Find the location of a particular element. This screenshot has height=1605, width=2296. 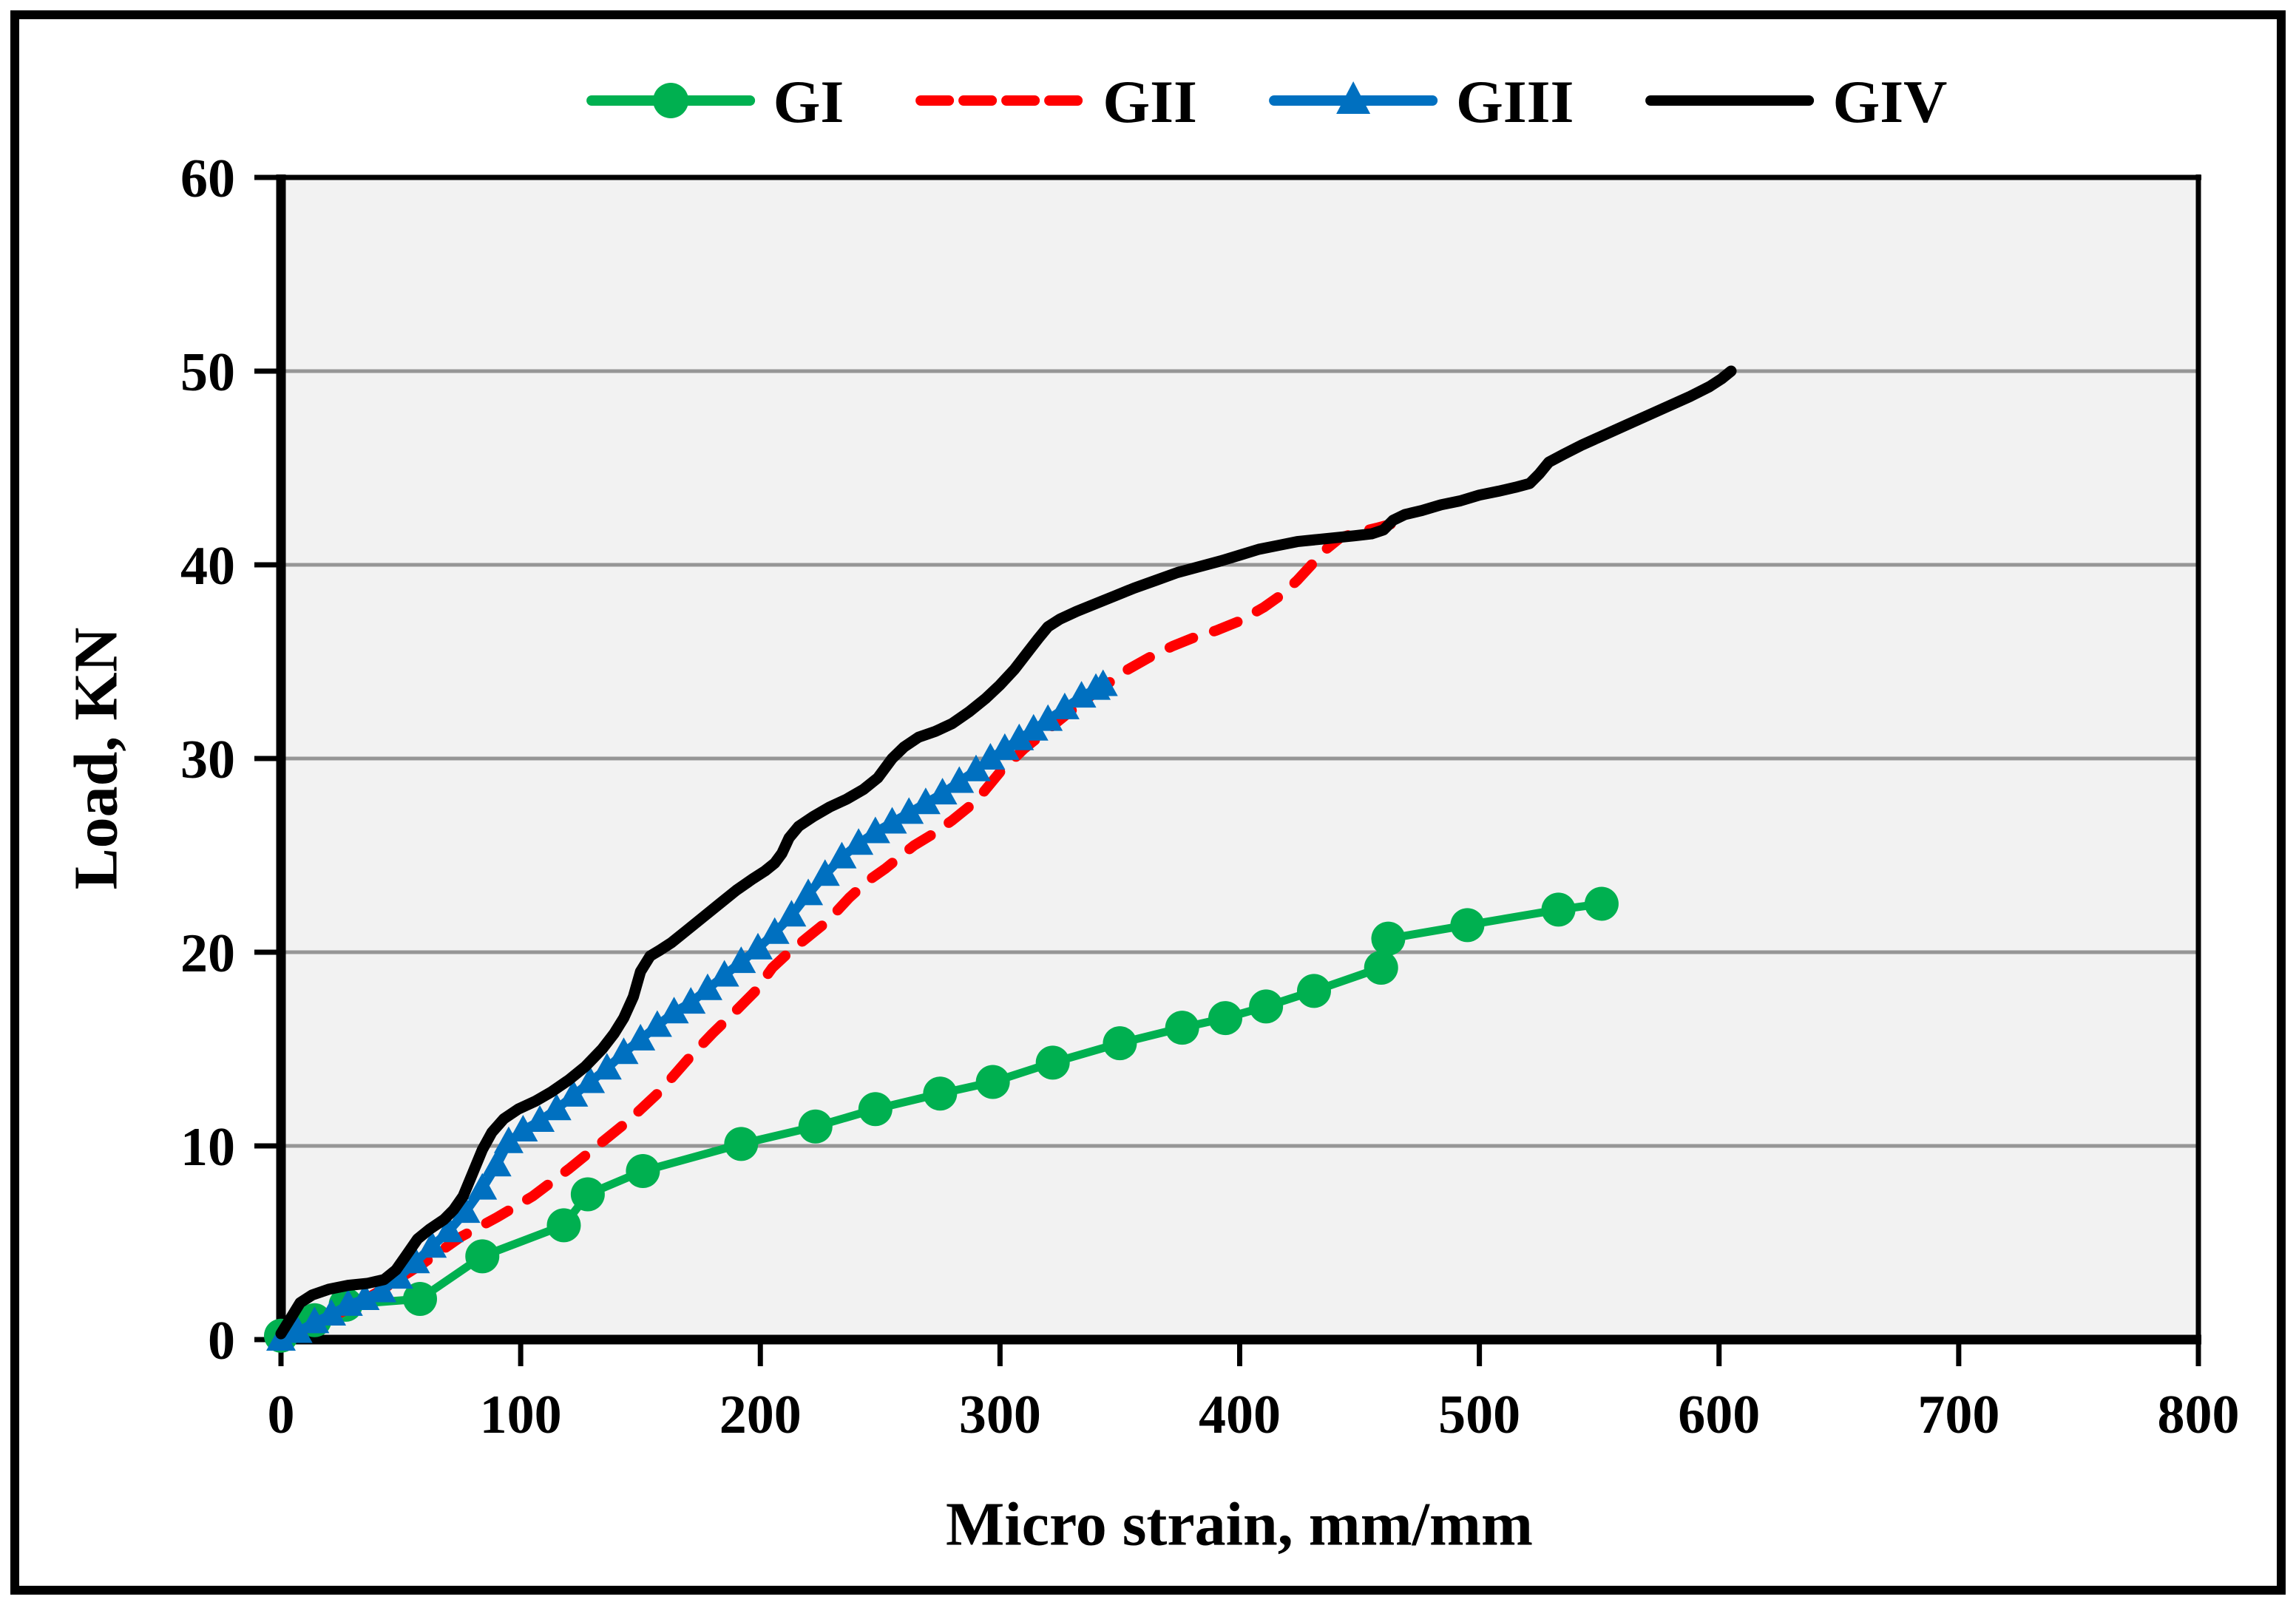

legend-label-gi: GI is located at coordinates (809, 101).